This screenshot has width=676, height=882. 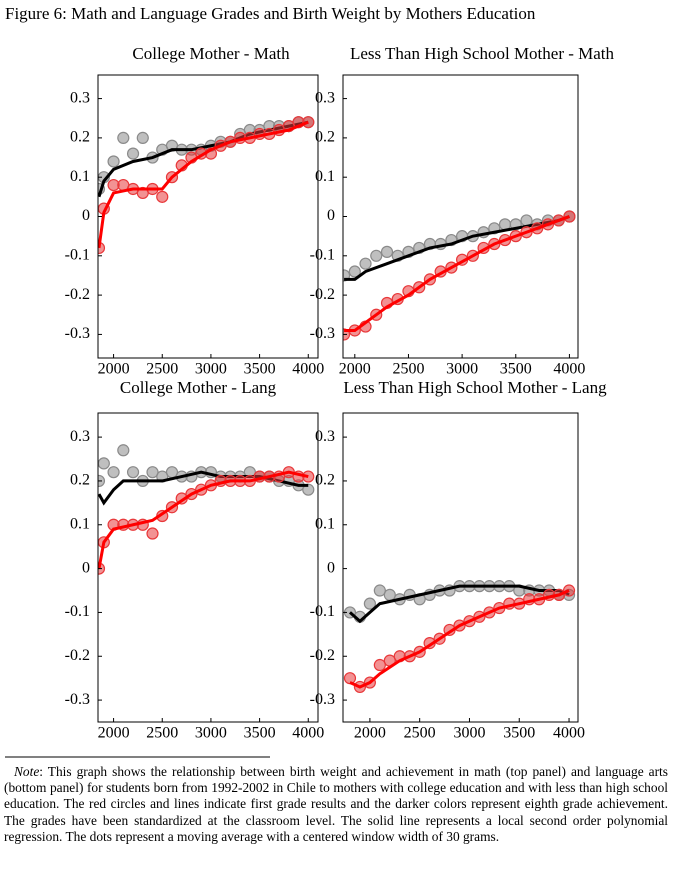 What do you see at coordinates (475, 387) in the screenshot?
I see `panel-title: Less Than High School Mother - Lang` at bounding box center [475, 387].